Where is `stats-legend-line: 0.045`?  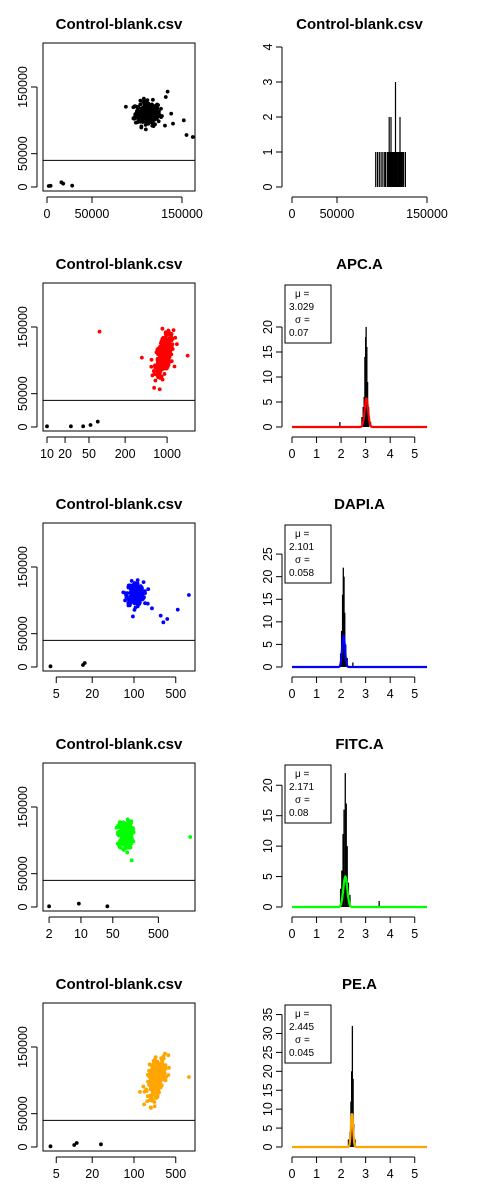 stats-legend-line: 0.045 is located at coordinates (301, 1053).